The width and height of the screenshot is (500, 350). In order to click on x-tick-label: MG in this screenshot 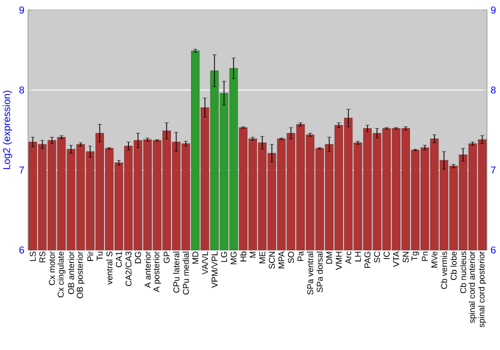, I will do `click(233, 258)`.